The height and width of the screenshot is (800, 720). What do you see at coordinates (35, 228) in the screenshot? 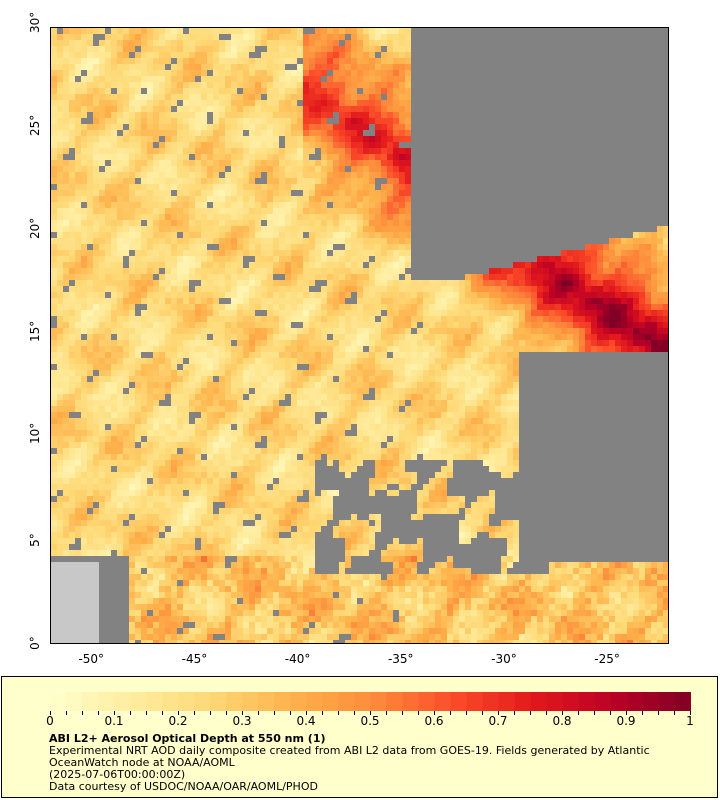
I see `latitude-tick: 20°` at bounding box center [35, 228].